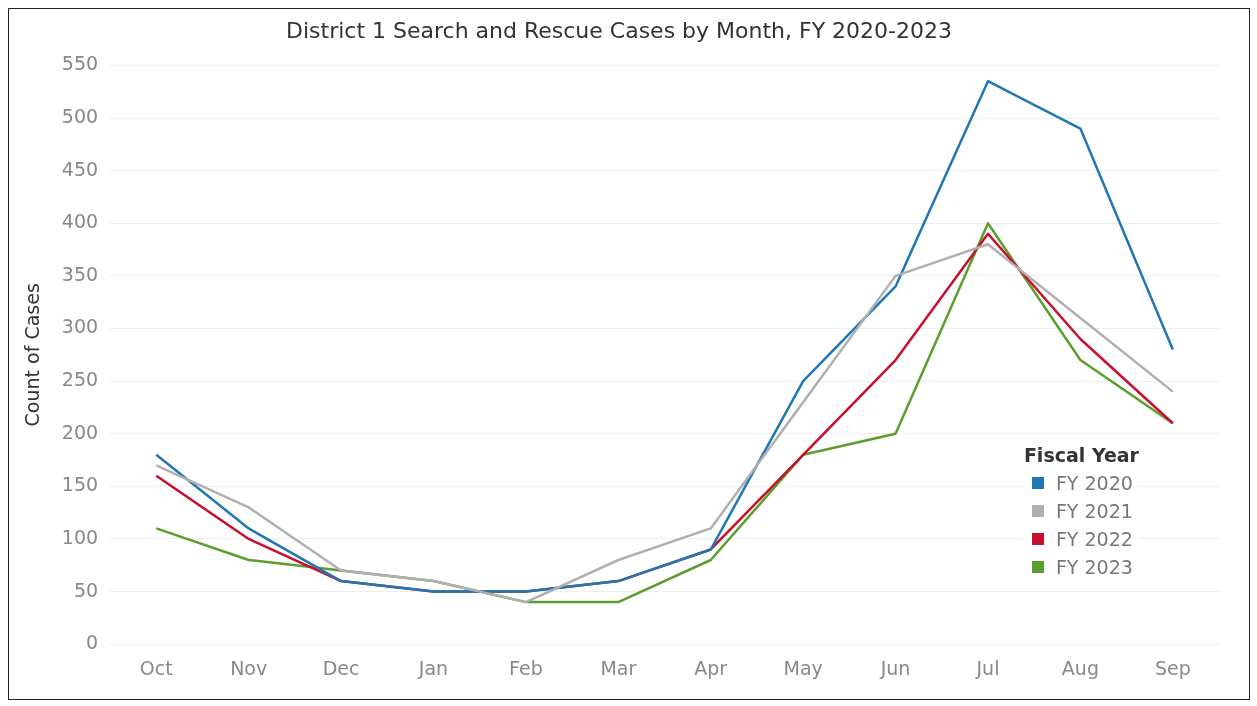  I want to click on y-tick-label: 200, so click(80, 431).